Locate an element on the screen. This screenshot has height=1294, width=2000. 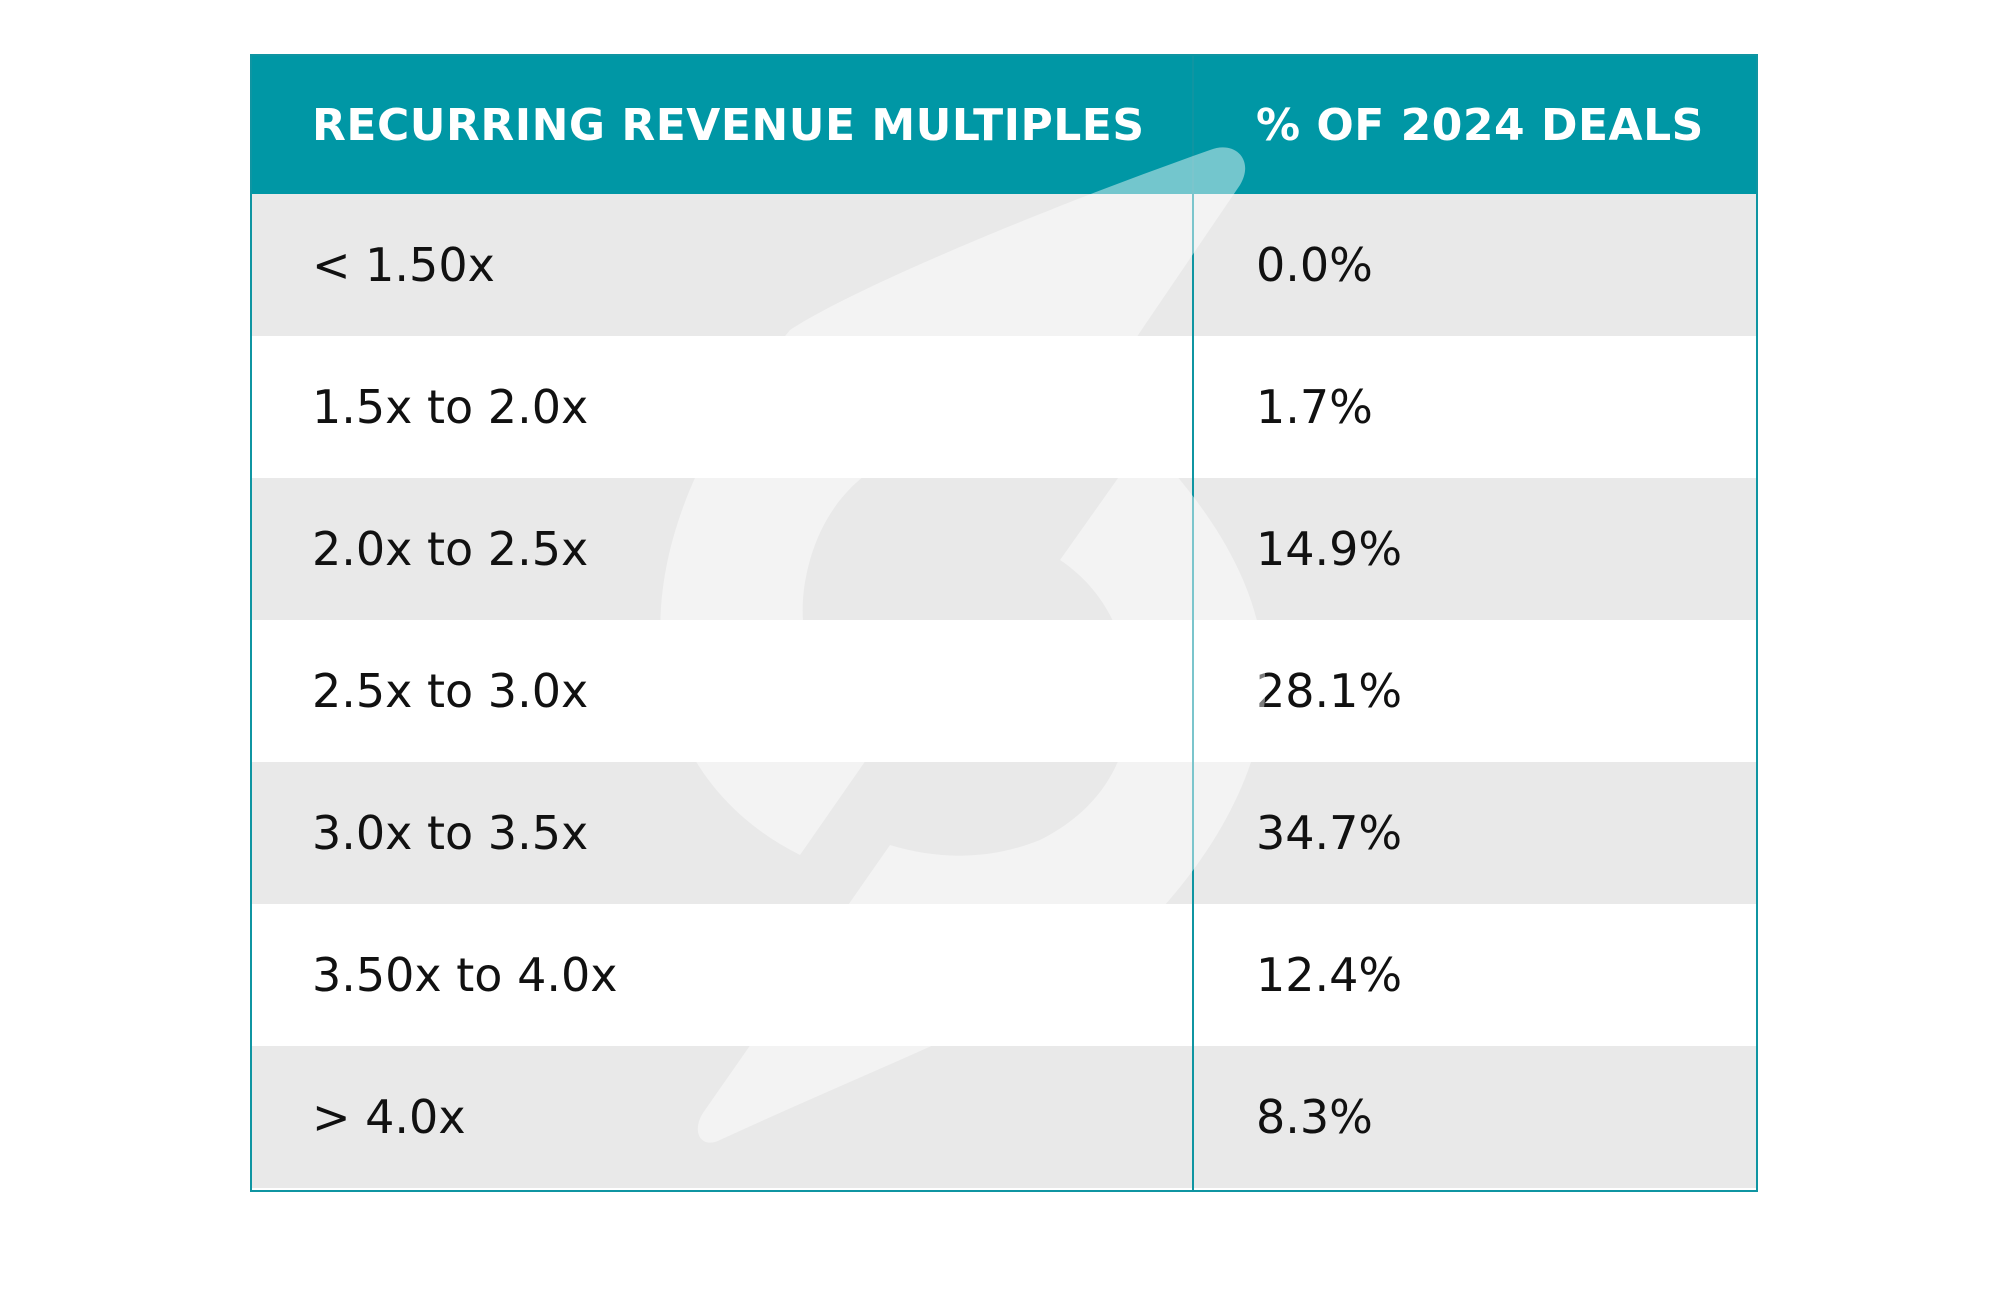
row-range: 2.0x to 2.5x is located at coordinates (450, 549).